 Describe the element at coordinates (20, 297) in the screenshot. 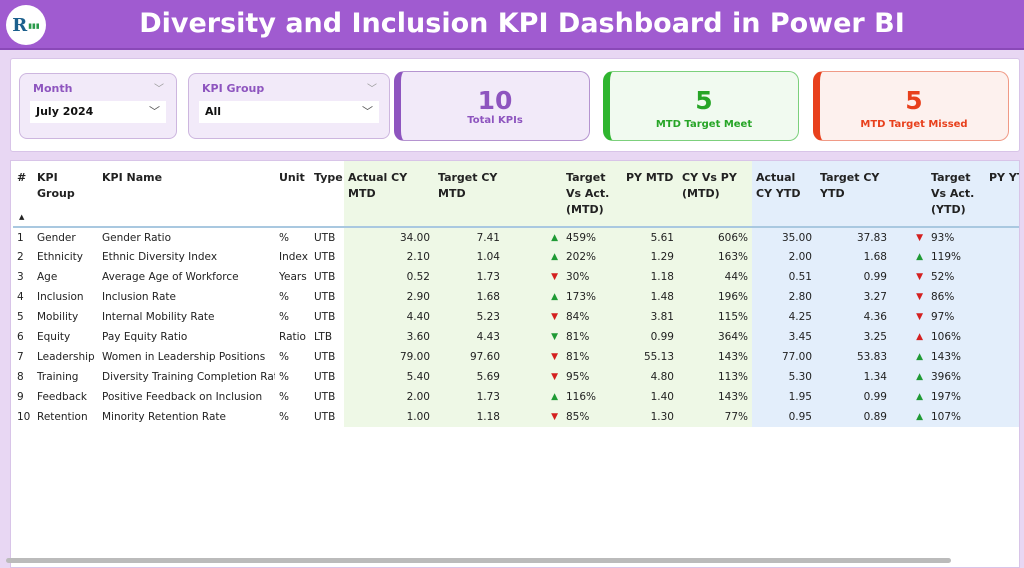

I see `row-number-cell: 4` at that location.